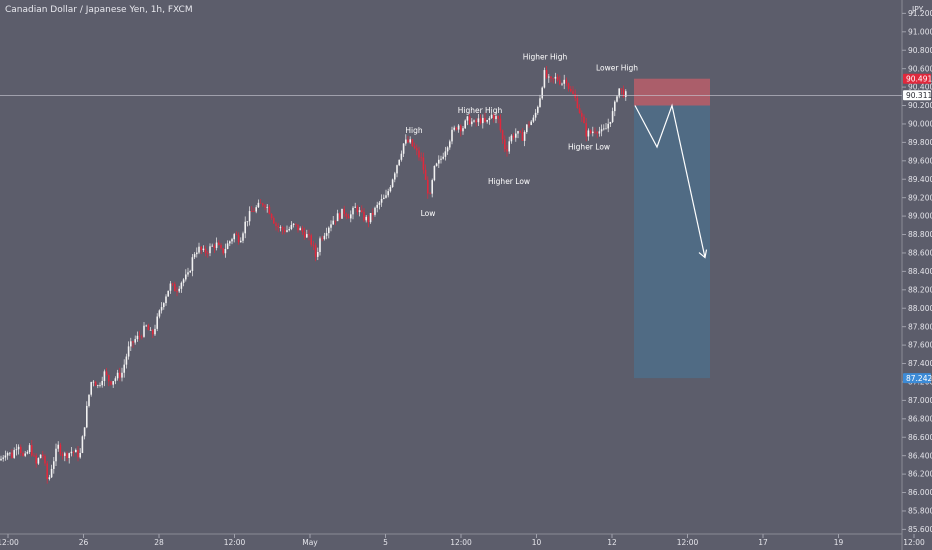 The height and width of the screenshot is (550, 932). Describe the element at coordinates (428, 213) in the screenshot. I see `swing-annotation: Low` at that location.